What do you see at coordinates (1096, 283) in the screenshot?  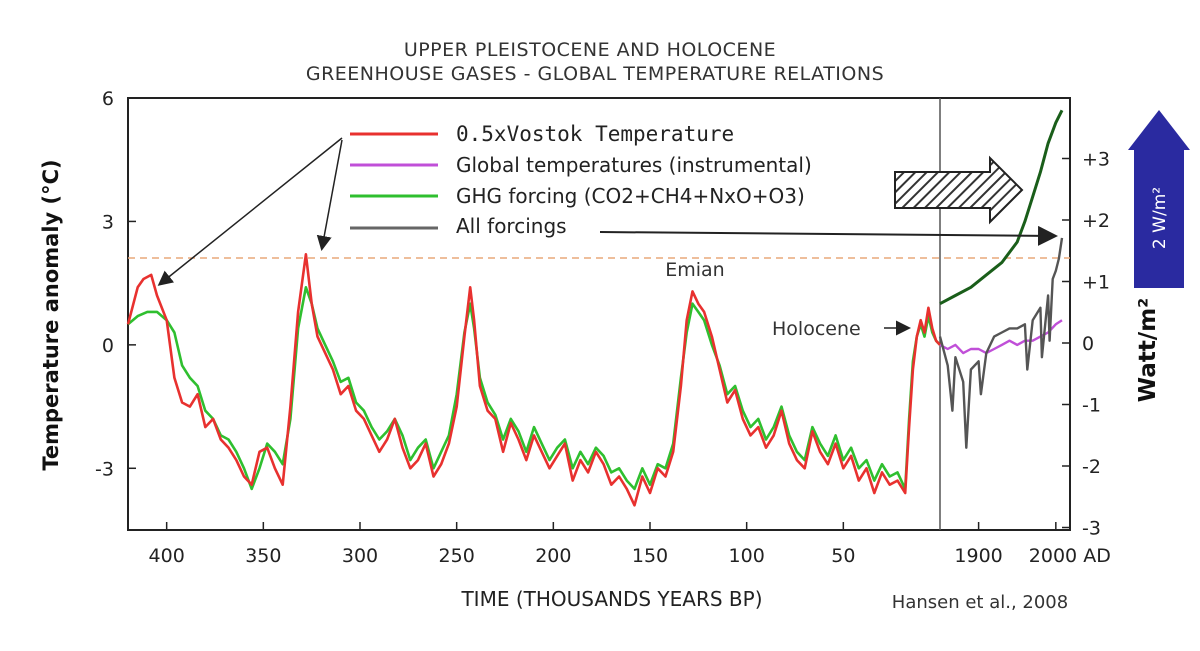 I see `right-tick-label: +1` at bounding box center [1096, 283].